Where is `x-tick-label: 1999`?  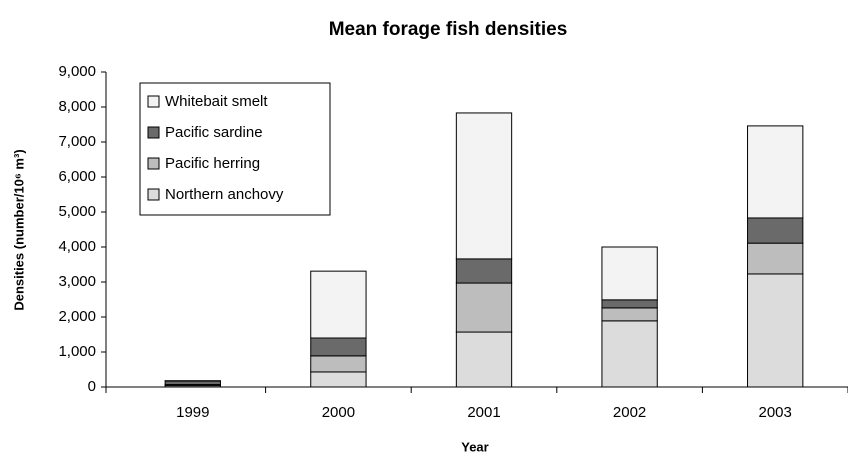
x-tick-label: 1999 is located at coordinates (192, 412).